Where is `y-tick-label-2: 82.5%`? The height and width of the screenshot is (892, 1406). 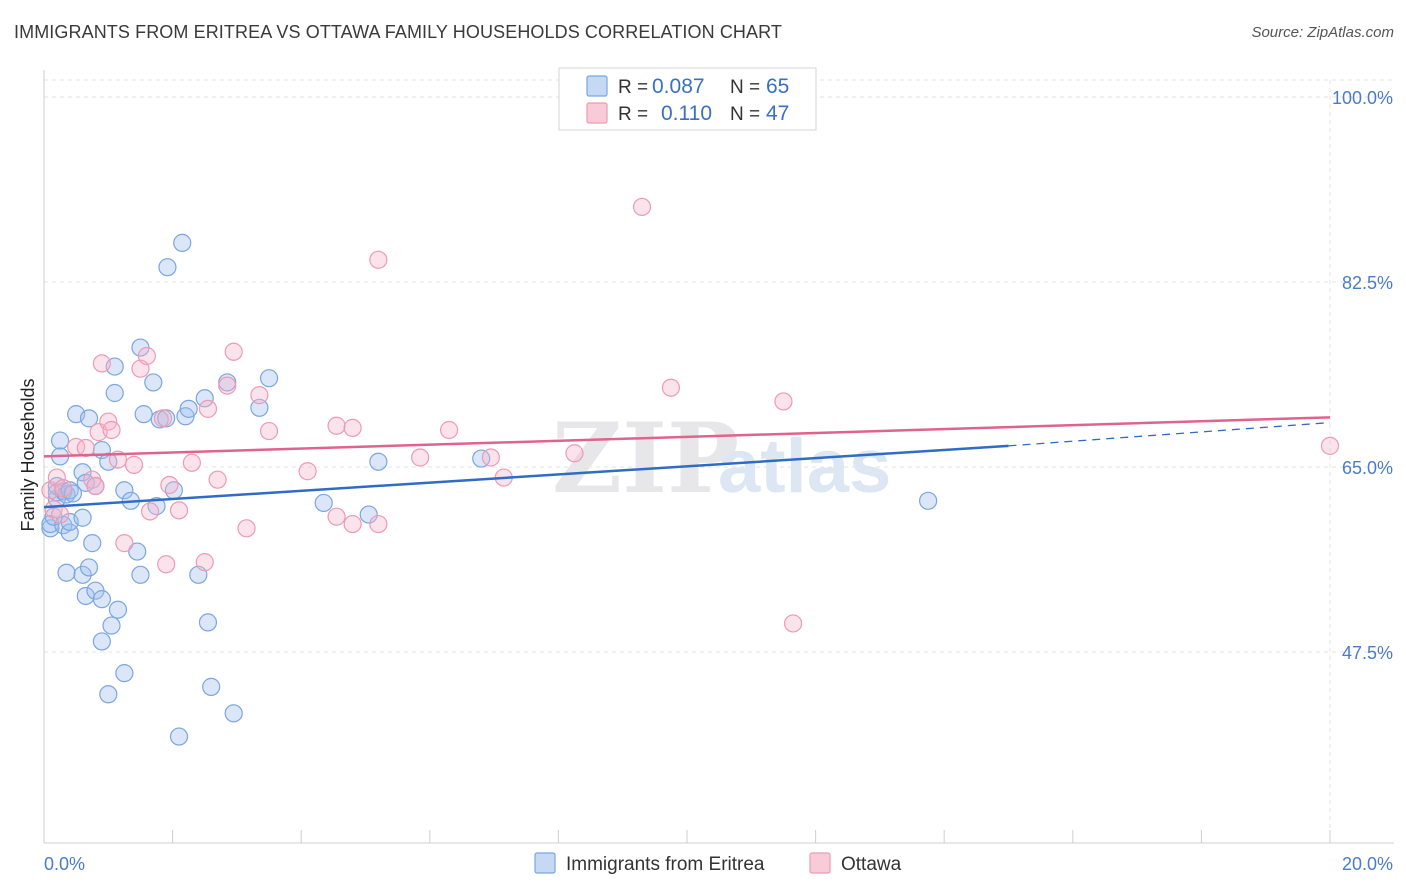 y-tick-label-2: 82.5% is located at coordinates (1367, 283).